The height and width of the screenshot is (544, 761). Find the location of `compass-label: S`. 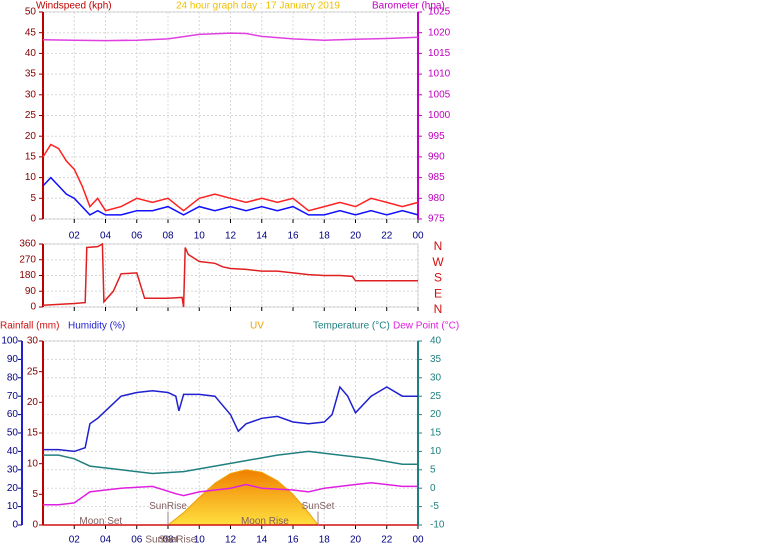

compass-label: S is located at coordinates (438, 278).